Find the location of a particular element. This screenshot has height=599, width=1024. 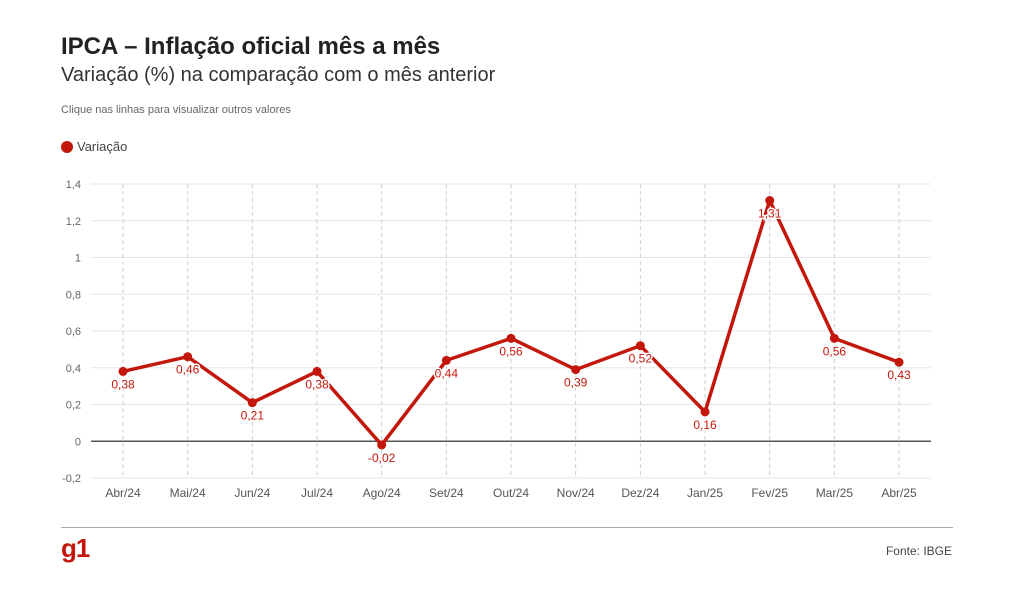

data-label: 0,21 is located at coordinates (253, 416).